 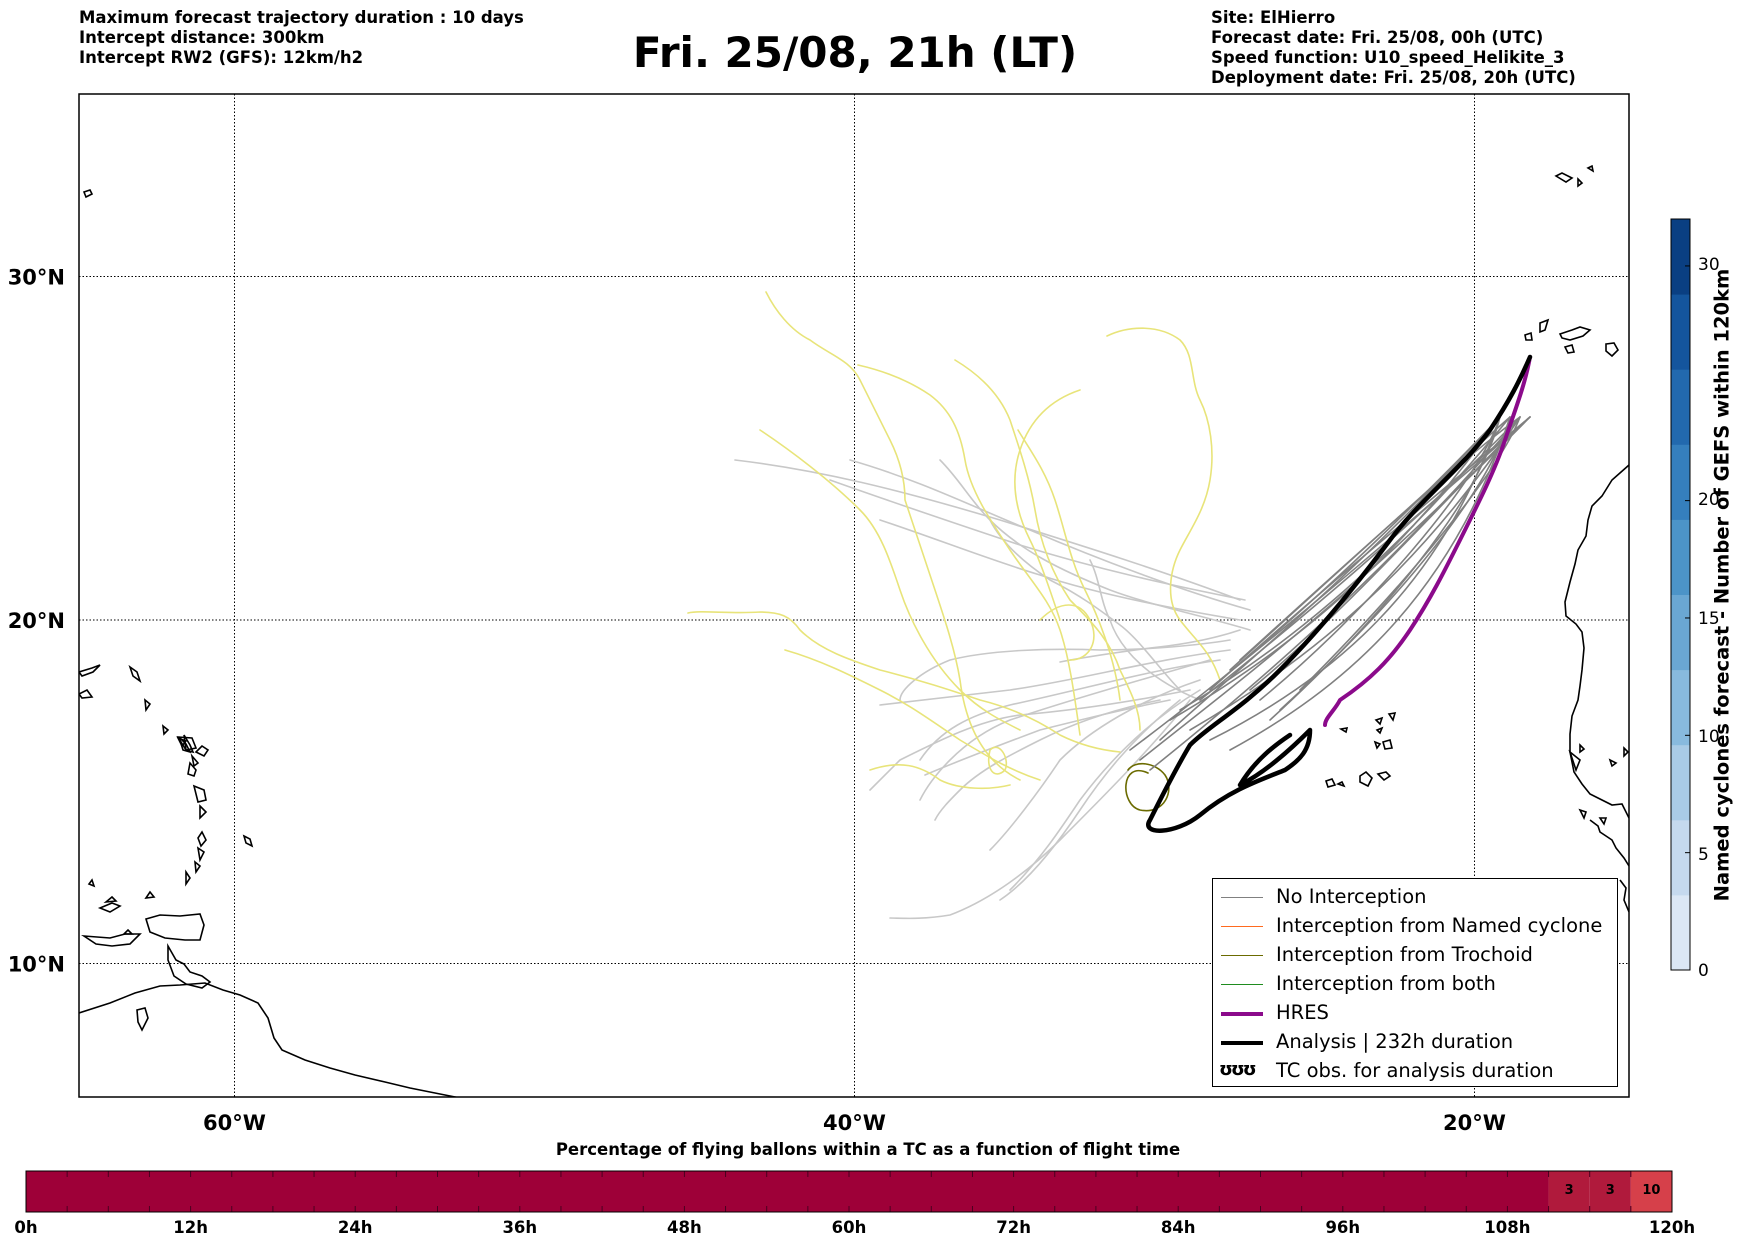 I want to click on bar-value-label: 3, so click(x=1569, y=1190).